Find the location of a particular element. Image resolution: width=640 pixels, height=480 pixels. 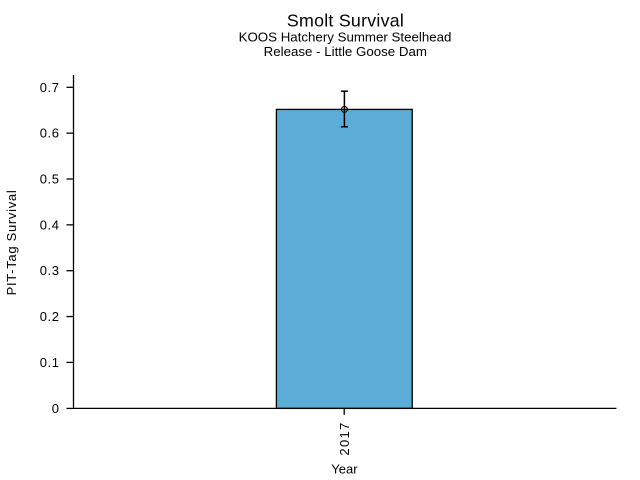

svg-text: Smolt Survival is located at coordinates (345, 21).